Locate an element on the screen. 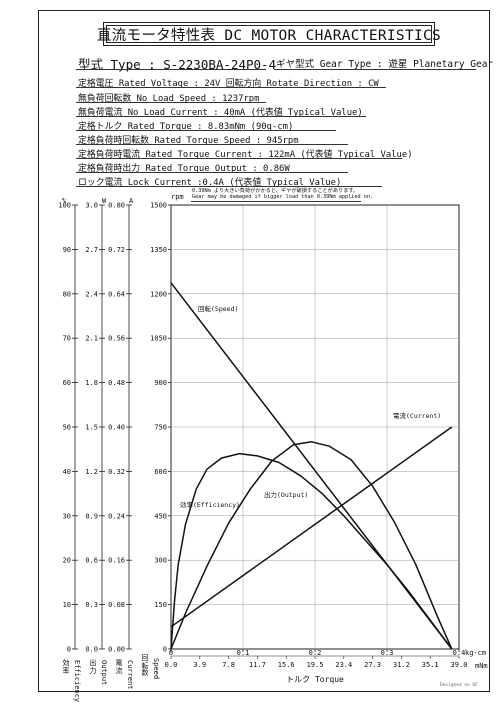 The image size is (500, 707). tick-label-output: 2.4 is located at coordinates (91, 294).